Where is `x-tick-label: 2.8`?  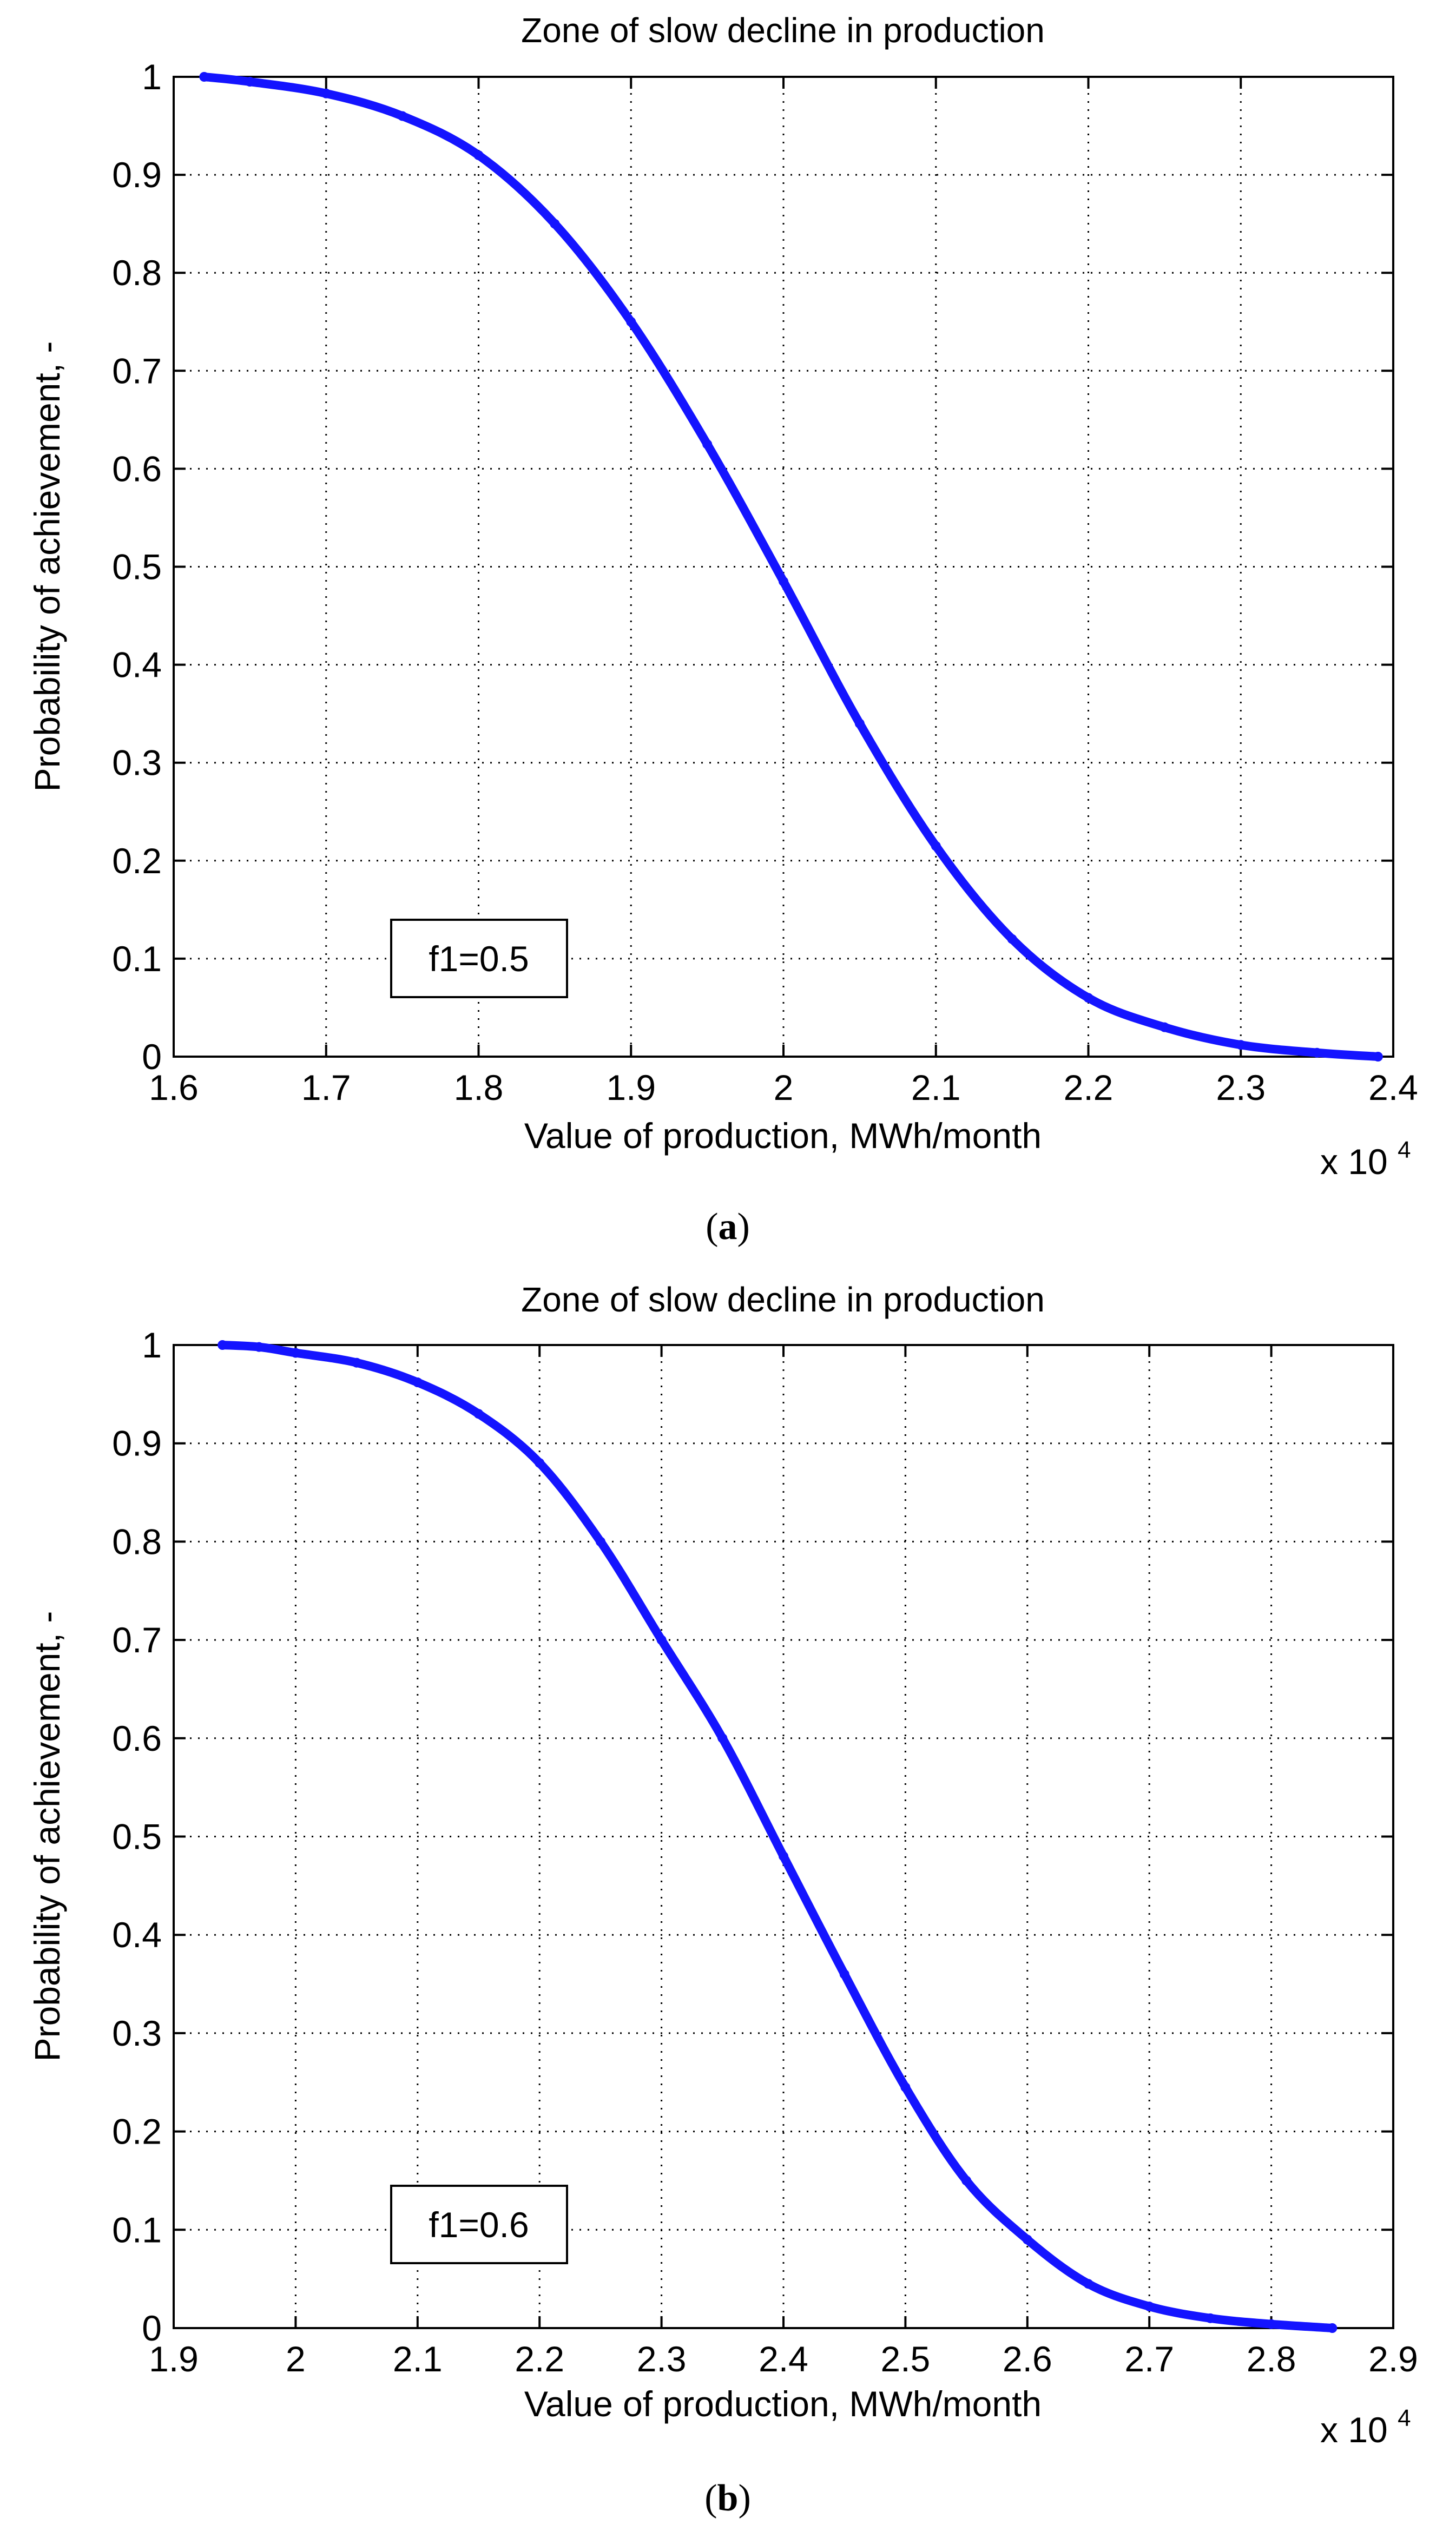 x-tick-label: 2.8 is located at coordinates (1271, 2359).